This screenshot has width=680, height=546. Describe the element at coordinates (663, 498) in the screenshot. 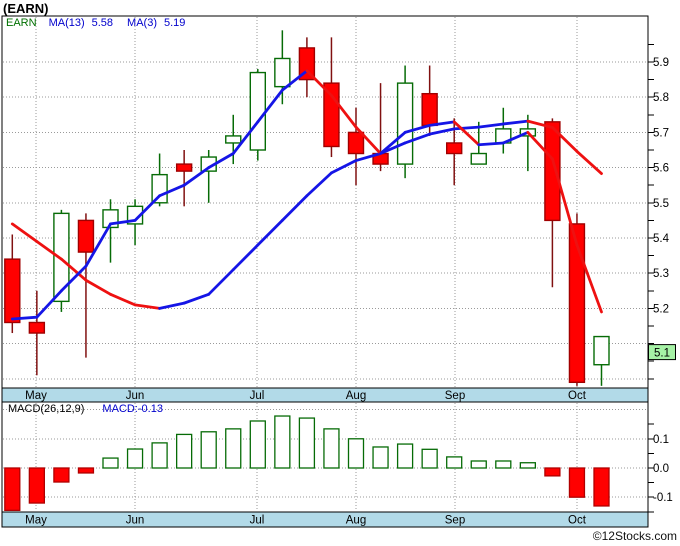

I see `svg-text: -0.1` at that location.